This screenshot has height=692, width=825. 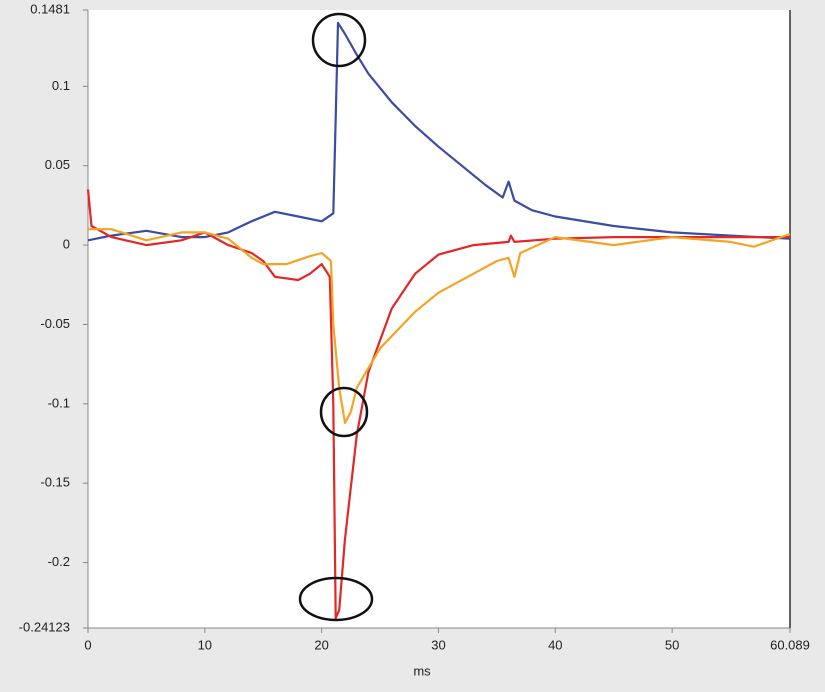 I want to click on y-tick-label: 0.05, so click(x=57, y=164).